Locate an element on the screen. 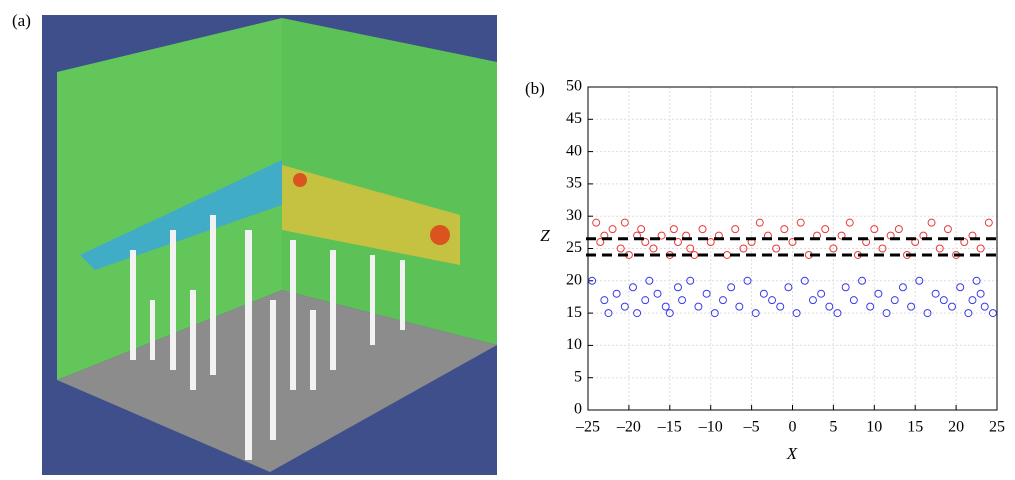 This screenshot has height=480, width=1015. y-tick-label: 25 is located at coordinates (574, 247).